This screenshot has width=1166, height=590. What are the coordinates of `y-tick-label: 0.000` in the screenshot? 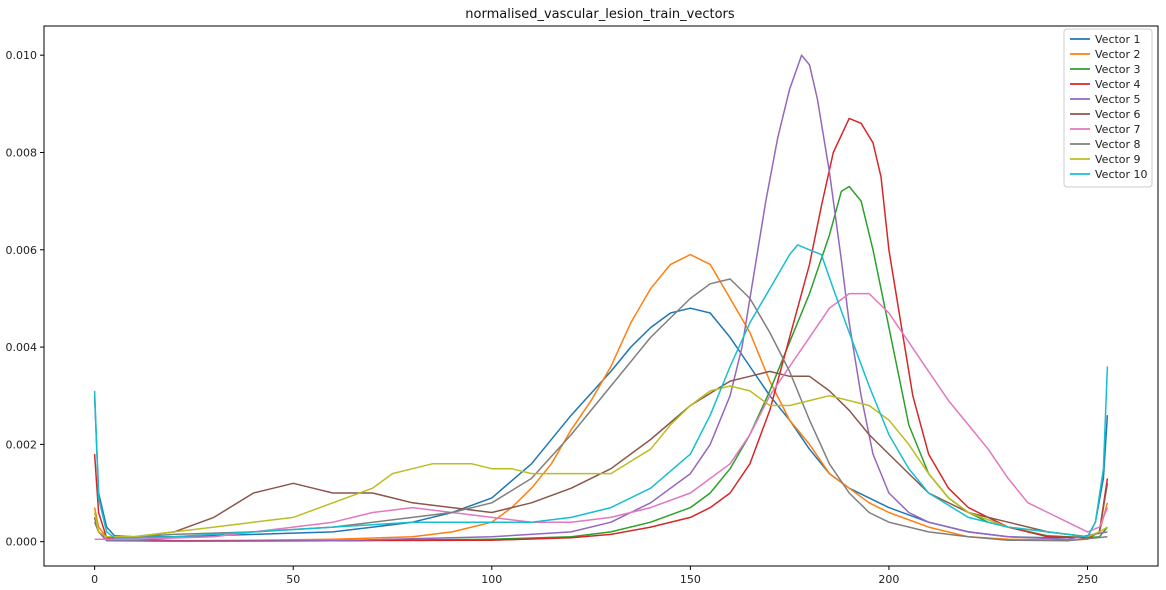 It's located at (22, 542).